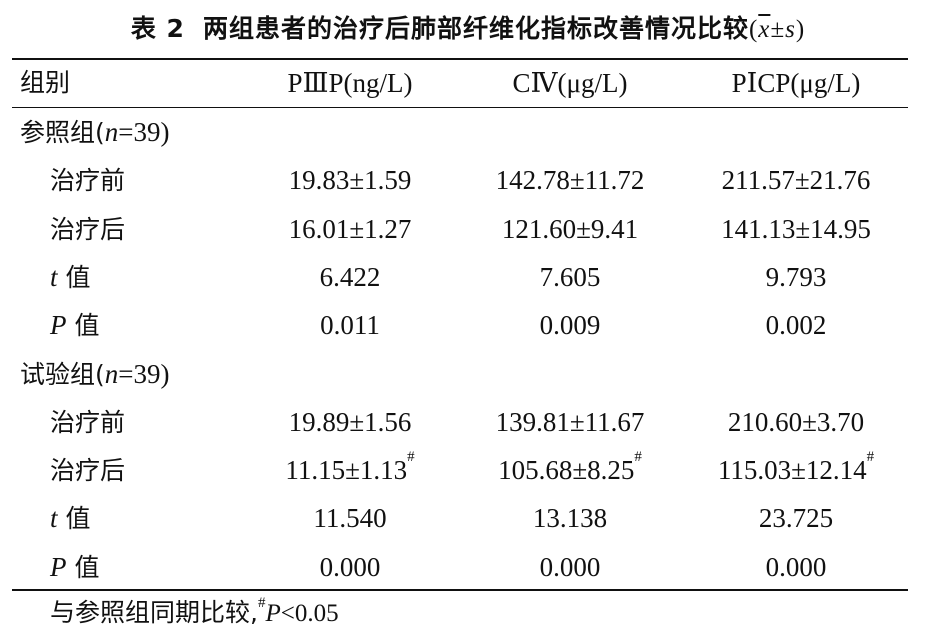 This screenshot has height=642, width=936. What do you see at coordinates (350, 518) in the screenshot?
I see `value-cell: 11.540` at bounding box center [350, 518].